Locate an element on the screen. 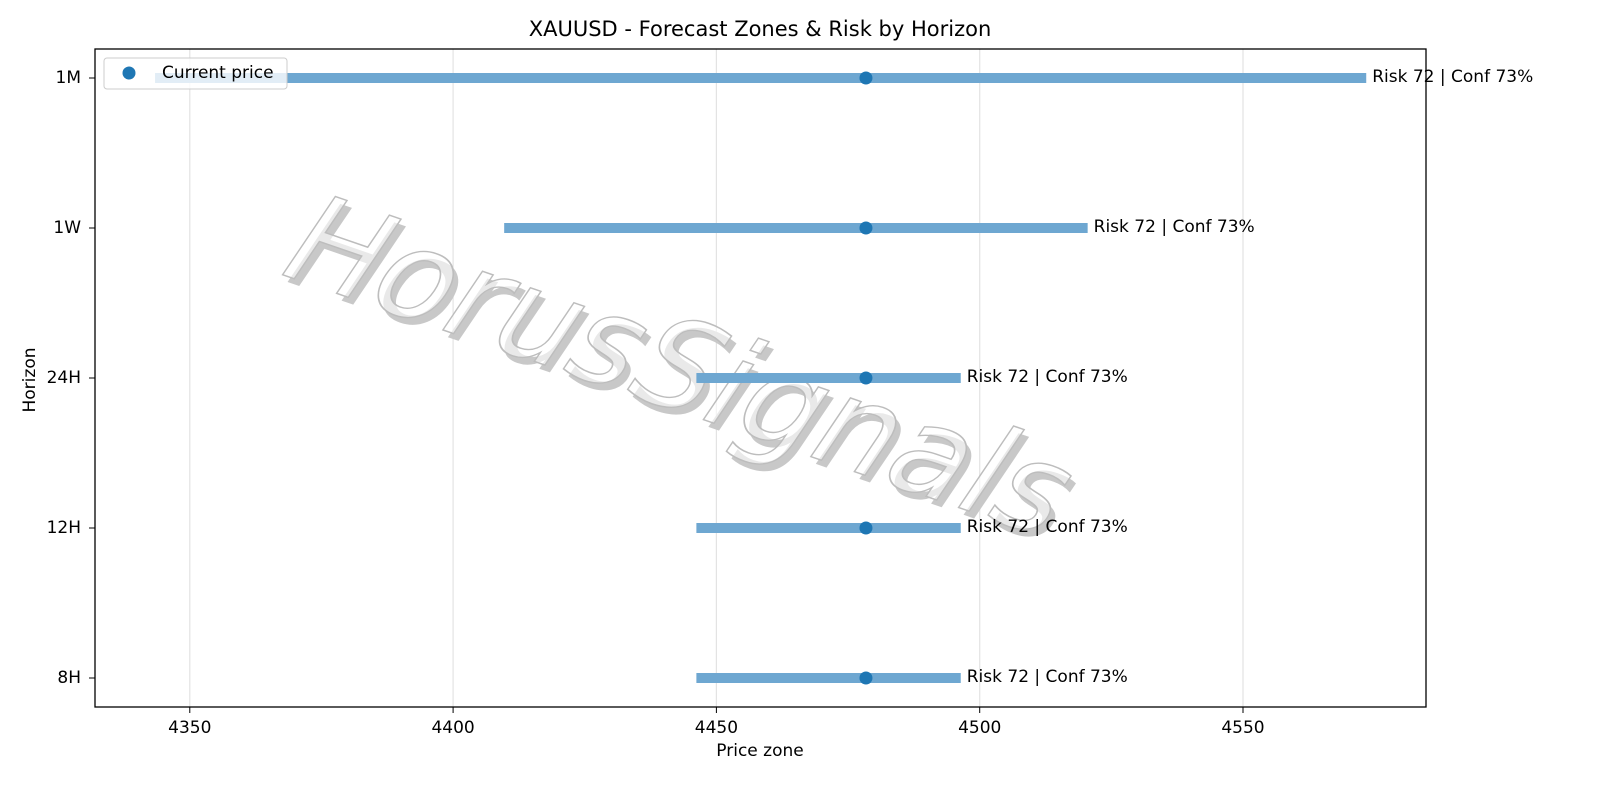 Image resolution: width=1600 pixels, height=800 pixels. y-tick-label: 24H is located at coordinates (64, 378).